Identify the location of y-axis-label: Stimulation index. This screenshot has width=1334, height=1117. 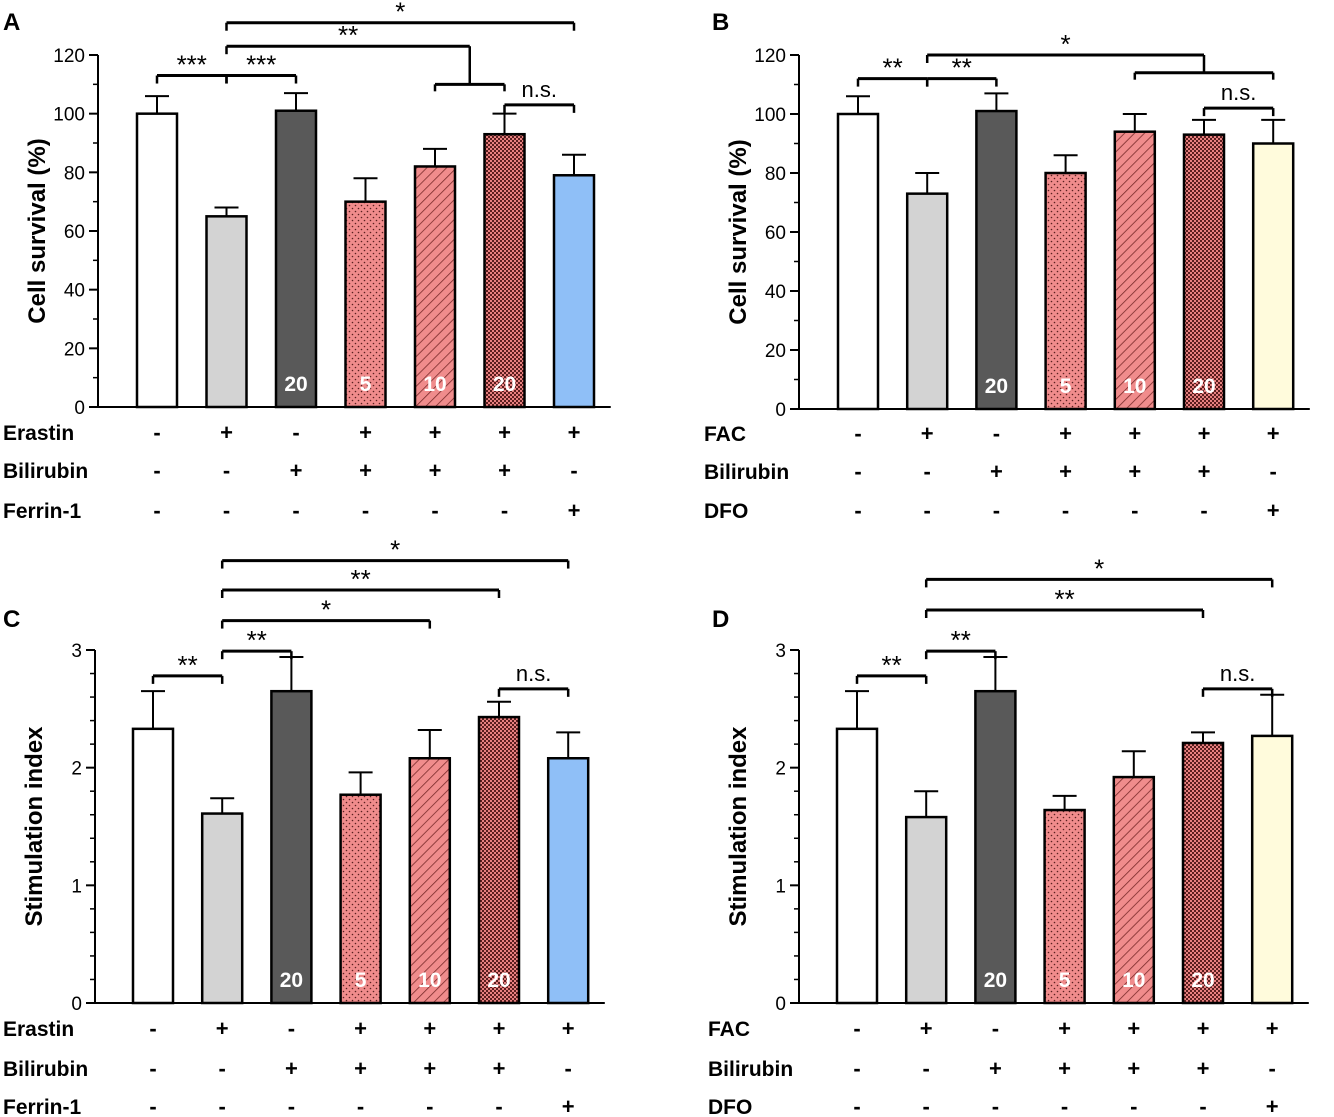
(738, 826).